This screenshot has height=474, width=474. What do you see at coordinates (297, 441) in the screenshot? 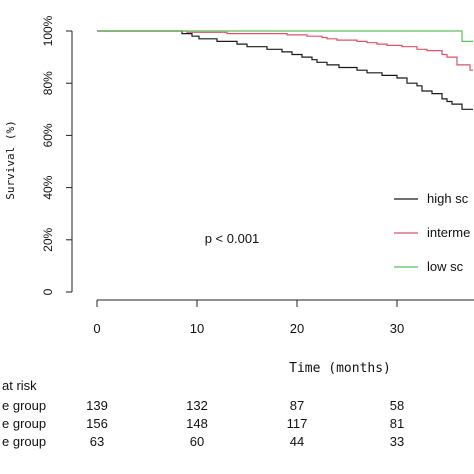
I see `risk-value: 44` at bounding box center [297, 441].